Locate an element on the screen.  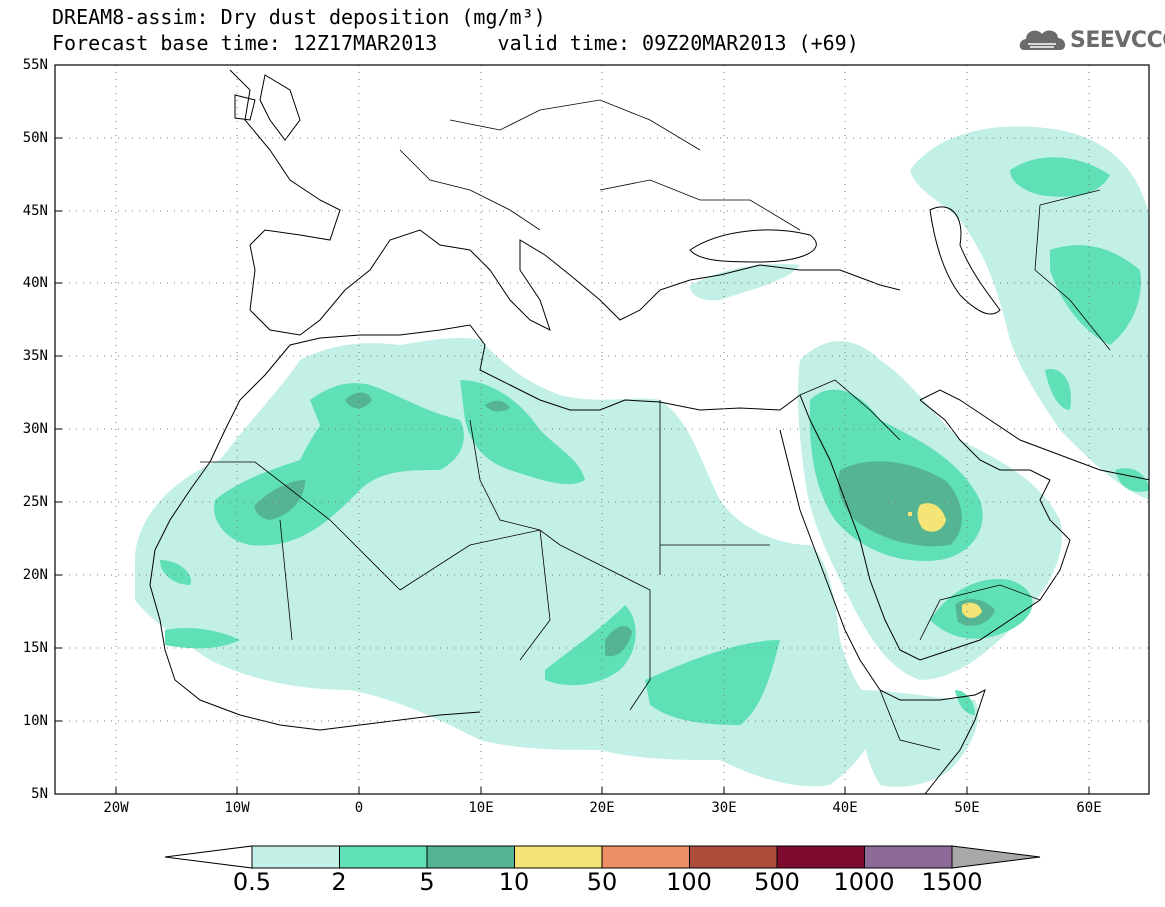
lat-label-55n: 55N is located at coordinates (35, 65).